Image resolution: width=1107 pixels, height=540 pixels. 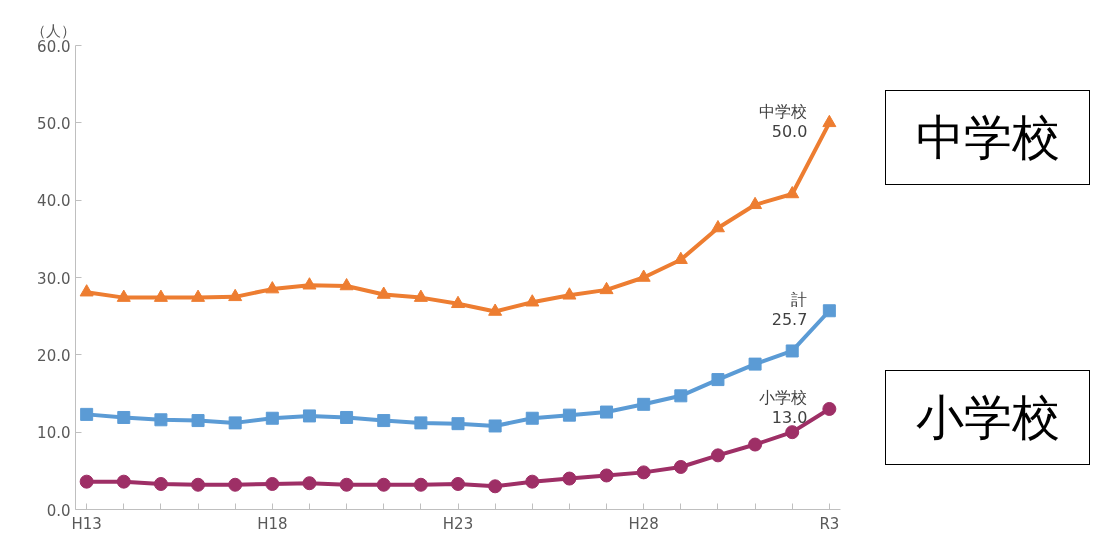 What do you see at coordinates (458, 523) in the screenshot?
I see `x-tick-label: H23` at bounding box center [458, 523].